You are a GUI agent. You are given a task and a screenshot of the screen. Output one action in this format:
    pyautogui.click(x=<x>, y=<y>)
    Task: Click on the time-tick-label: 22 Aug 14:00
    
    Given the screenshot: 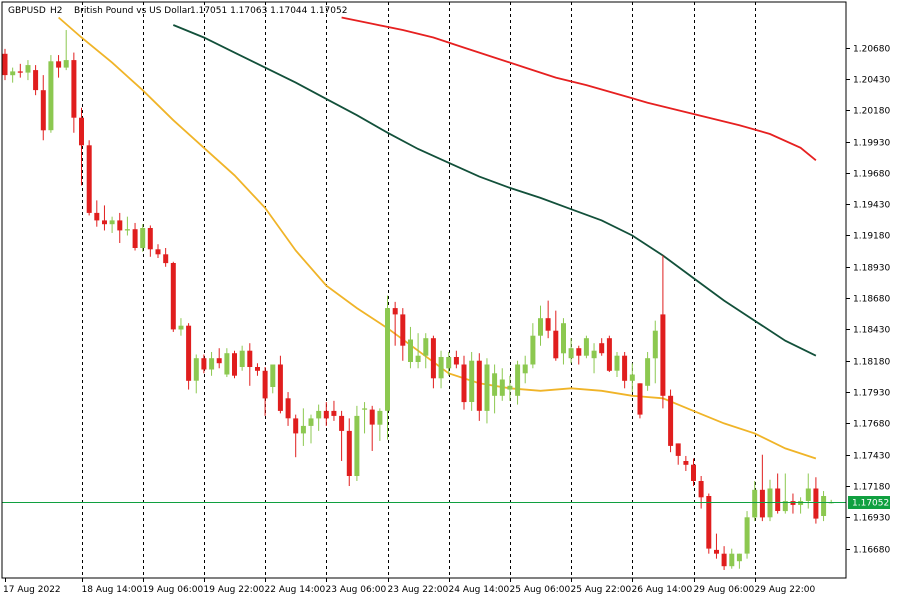 What is the action you would take?
    pyautogui.click(x=295, y=590)
    